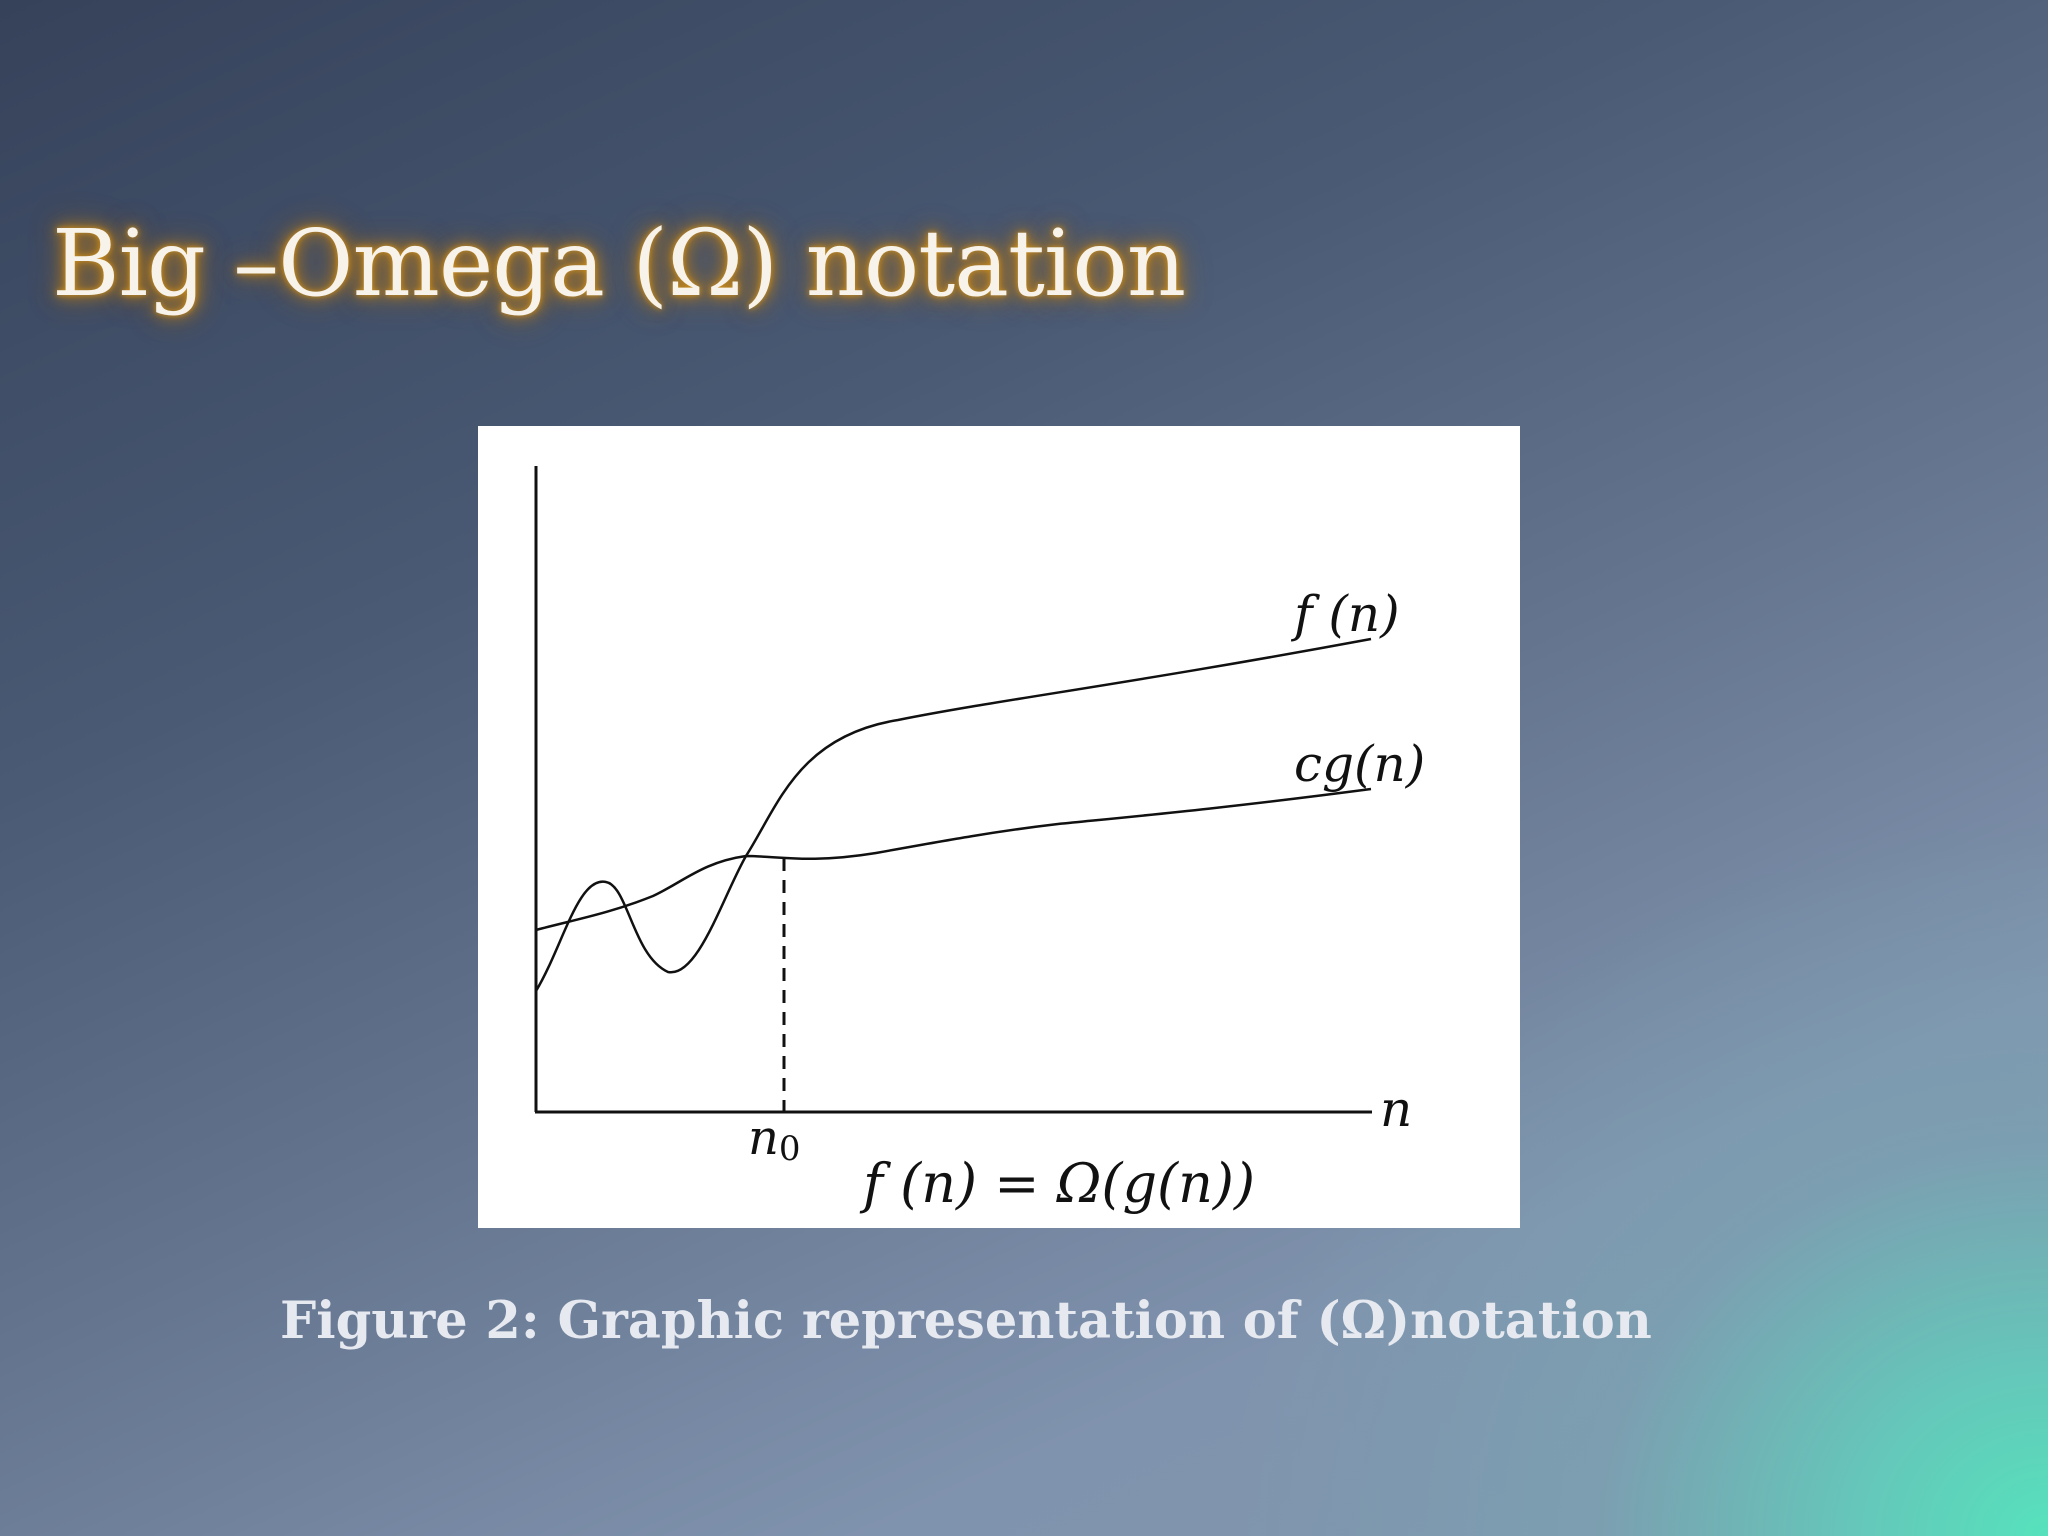 Image resolution: width=2048 pixels, height=1536 pixels. Describe the element at coordinates (1359, 764) in the screenshot. I see `cg-curve-label: cg(n)` at that location.